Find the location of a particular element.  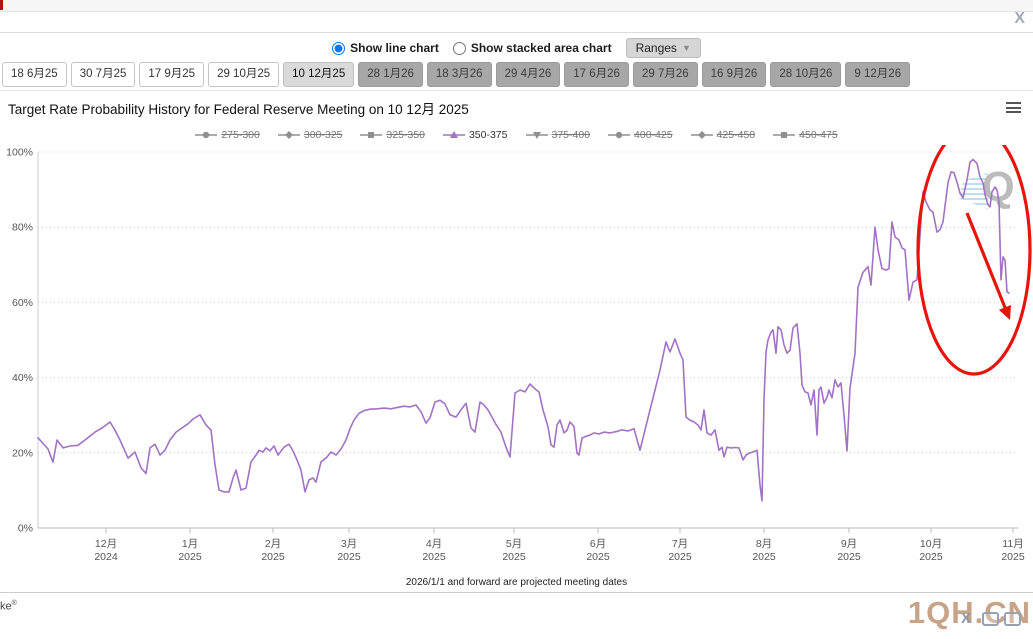

tab-meeting-28-1月26: 28 1月26 is located at coordinates (390, 74).